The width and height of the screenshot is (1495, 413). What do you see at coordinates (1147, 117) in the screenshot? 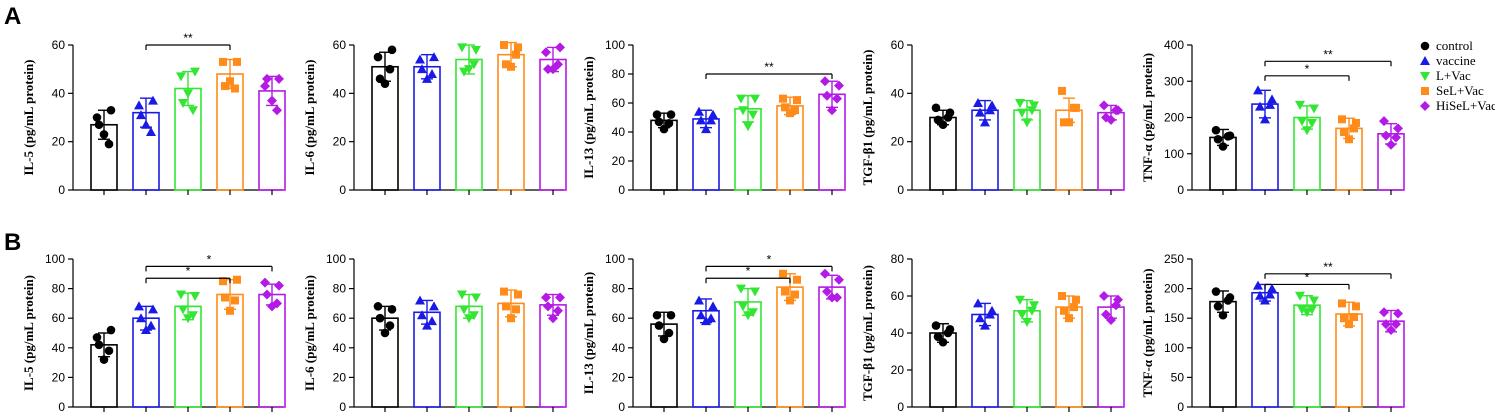
I see `y-axis-label: TNF-α (pg/mL protein)` at bounding box center [1147, 117].